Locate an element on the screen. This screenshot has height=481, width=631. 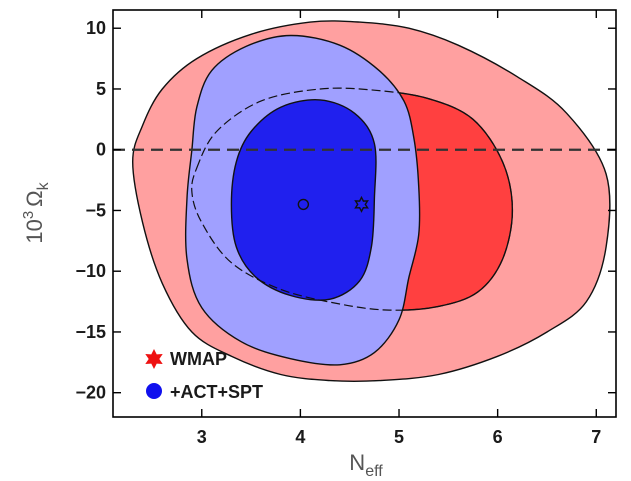
y-axis-label: 103Ωk is located at coordinates (36, 212).